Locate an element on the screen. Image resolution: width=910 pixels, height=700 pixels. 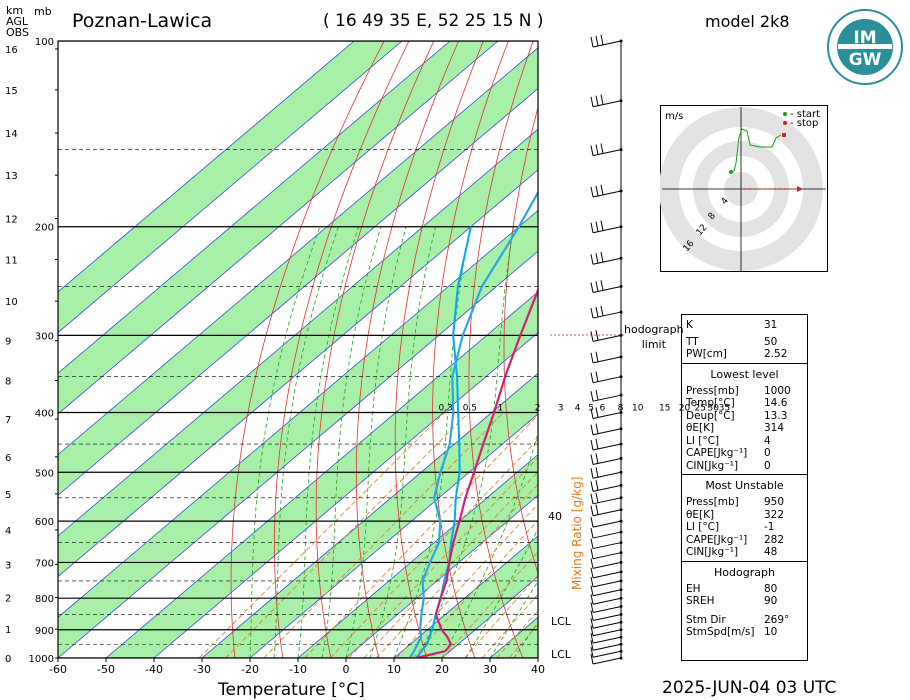
index-row: Press[mb] 950 is located at coordinates (735, 502).